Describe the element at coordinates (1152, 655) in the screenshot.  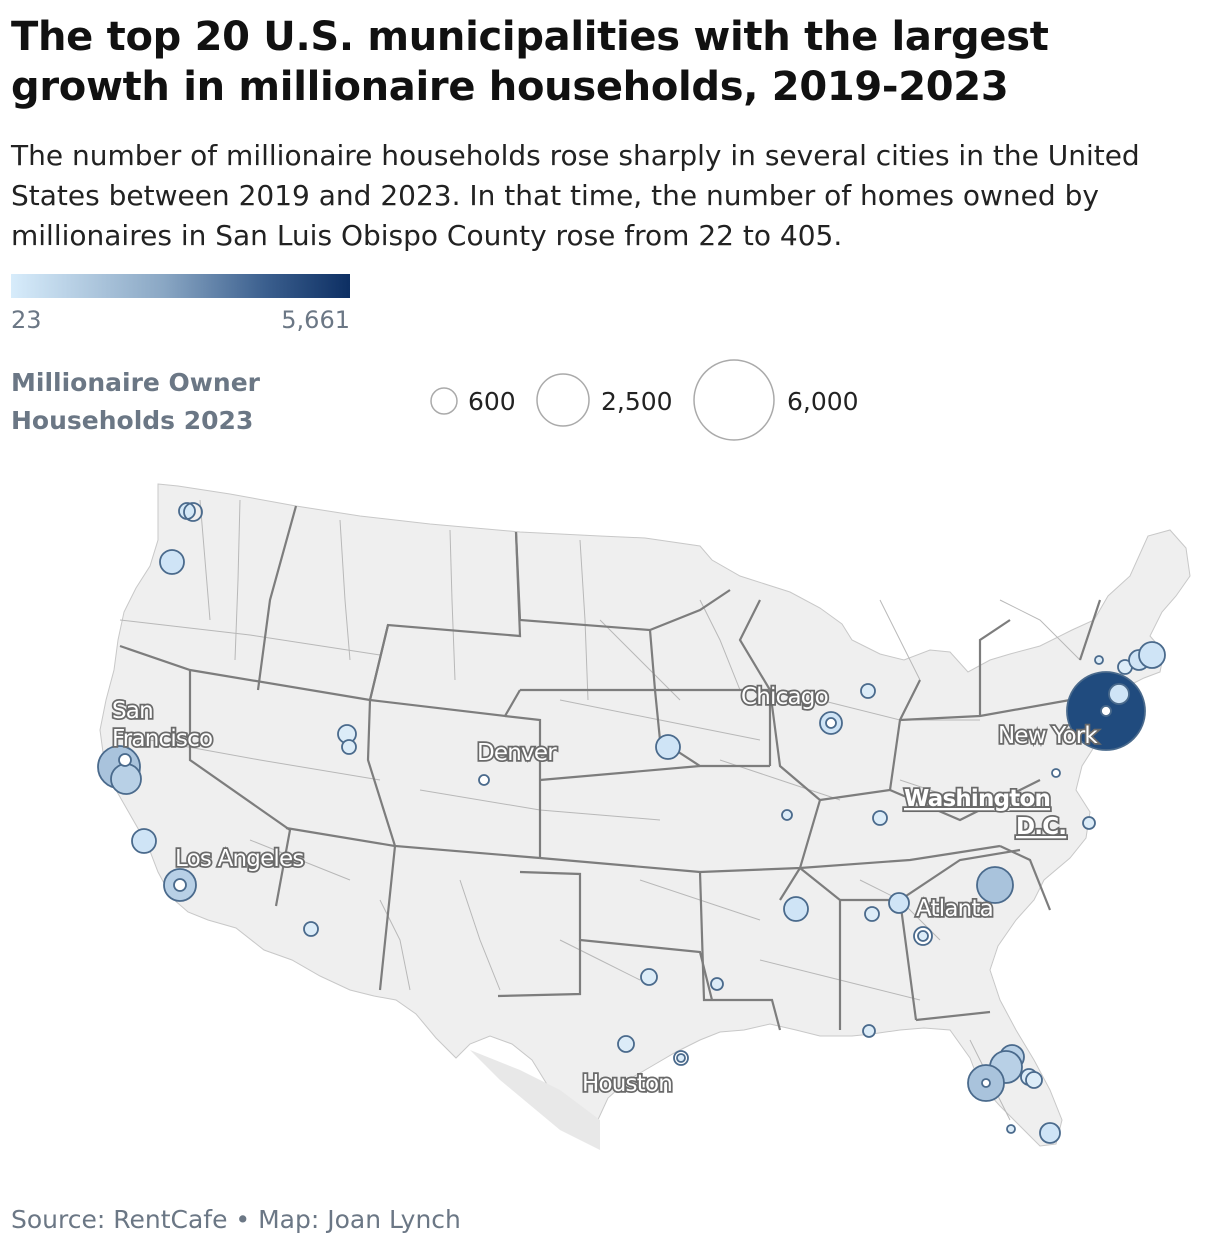
I see `bubble-boston` at that location.